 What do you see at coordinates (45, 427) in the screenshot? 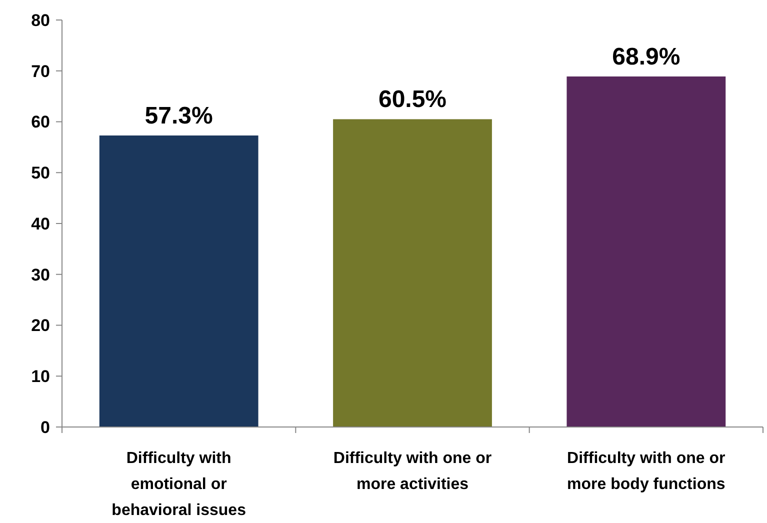
I see `y-tick-label: 0` at bounding box center [45, 427].